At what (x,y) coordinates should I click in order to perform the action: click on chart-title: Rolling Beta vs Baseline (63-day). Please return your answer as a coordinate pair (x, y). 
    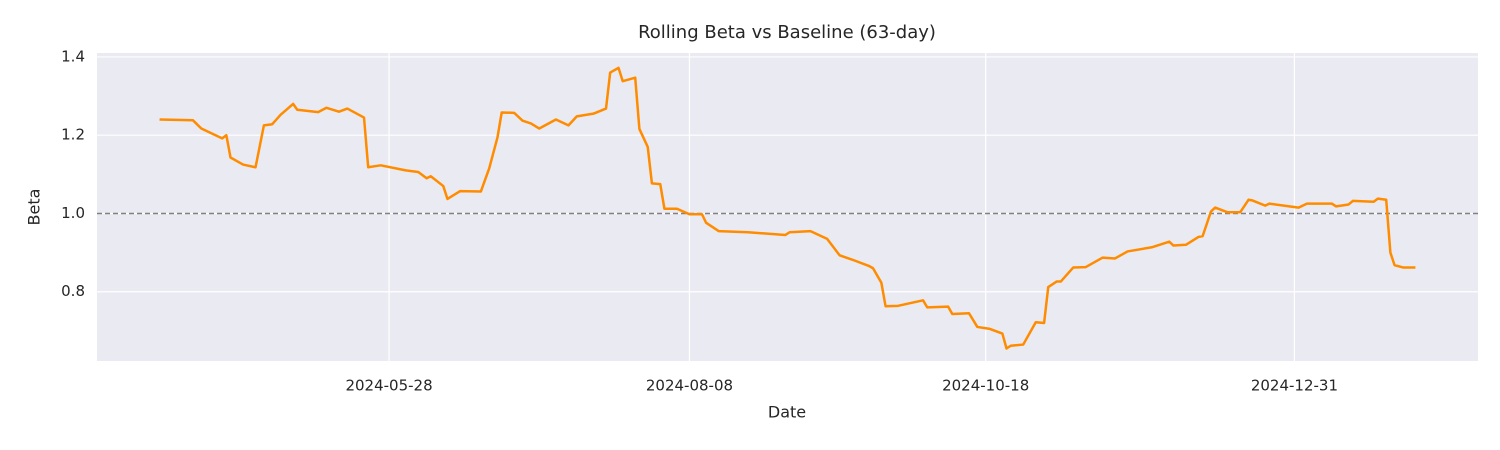
    Looking at the image, I should click on (787, 32).